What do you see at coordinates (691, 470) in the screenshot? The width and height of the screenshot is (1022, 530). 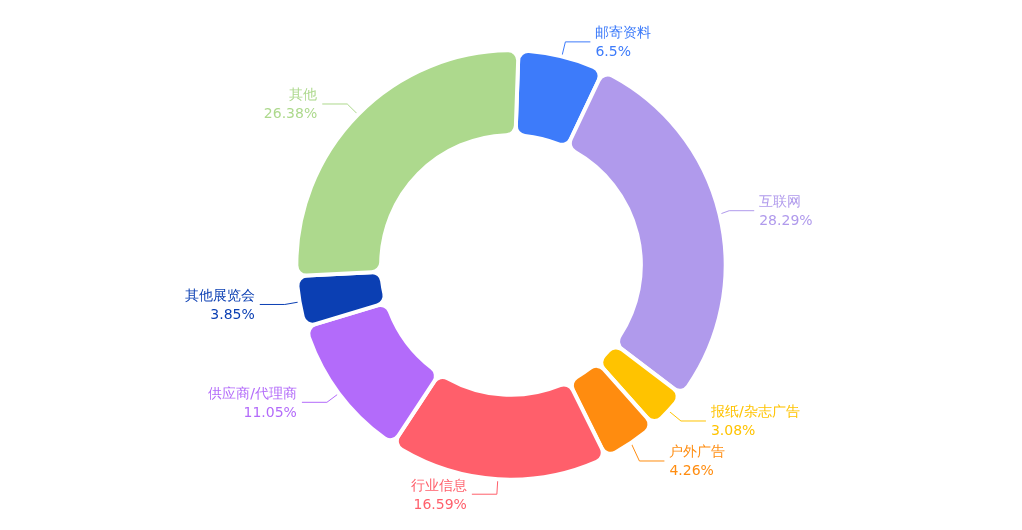 I see `data-label: 4.26%` at bounding box center [691, 470].